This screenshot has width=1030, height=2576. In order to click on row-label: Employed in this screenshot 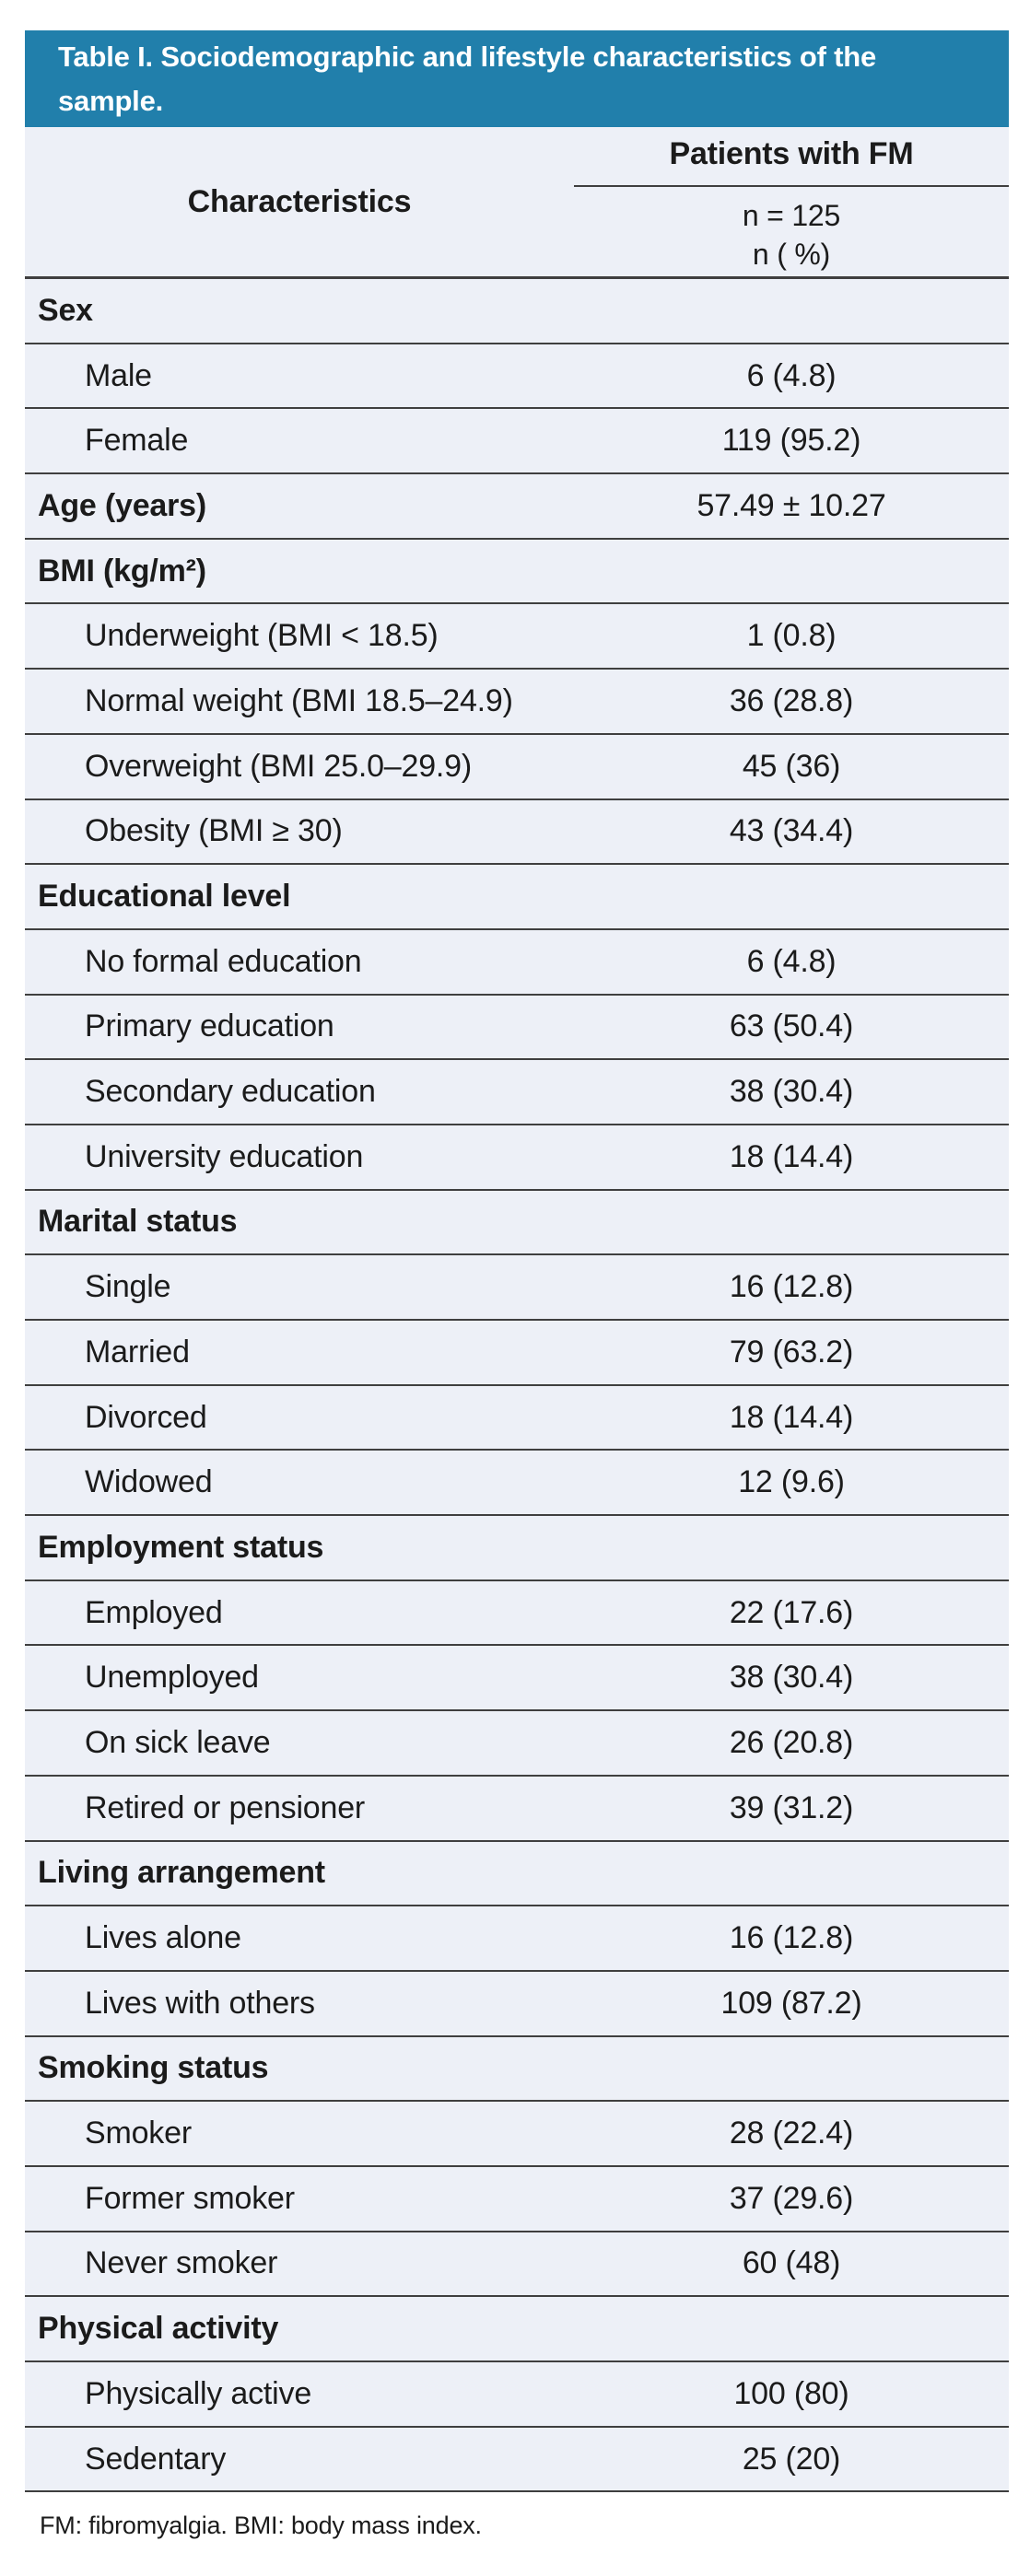, I will do `click(154, 1612)`.